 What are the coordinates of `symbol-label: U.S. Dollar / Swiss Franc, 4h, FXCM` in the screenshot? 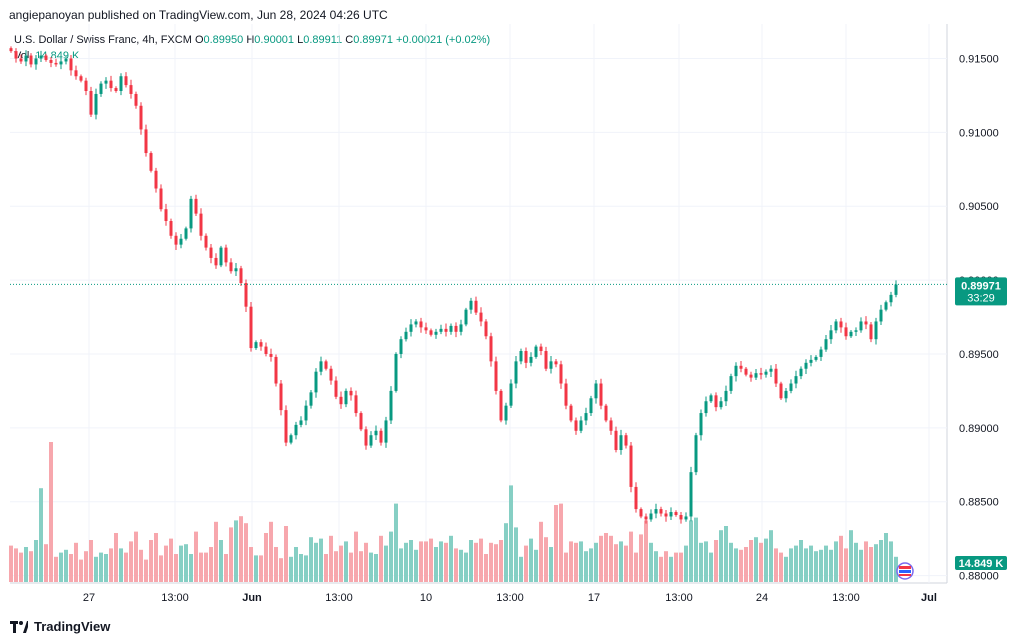 It's located at (103, 40).